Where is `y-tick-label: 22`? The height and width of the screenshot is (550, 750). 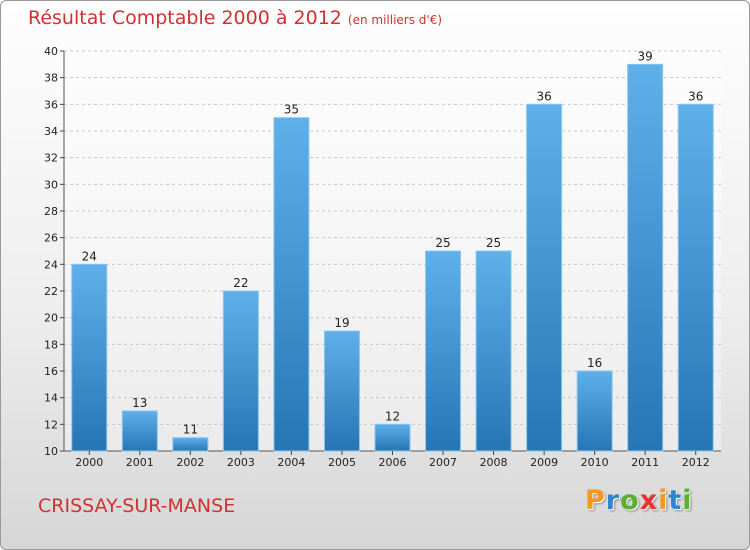 y-tick-label: 22 is located at coordinates (51, 291).